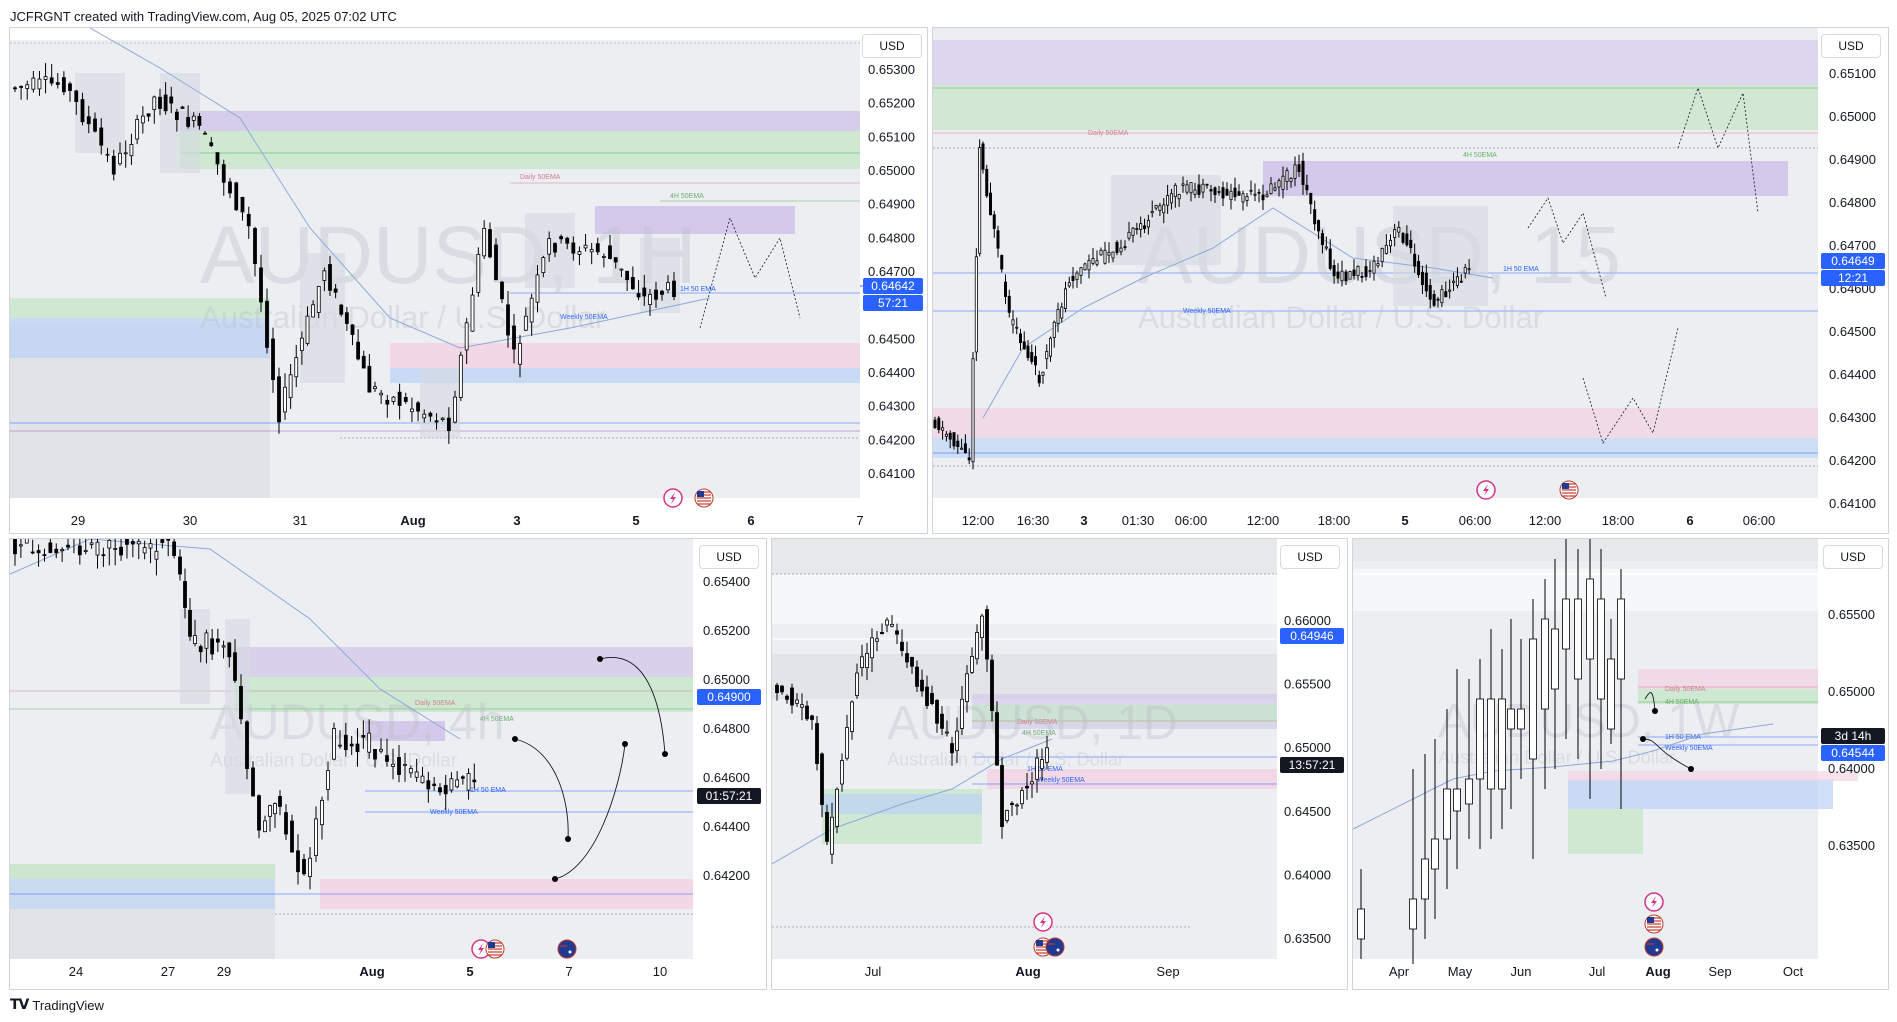 This screenshot has height=1022, width=1897. I want to click on price-tick-label: 0.65300, so click(891, 69).